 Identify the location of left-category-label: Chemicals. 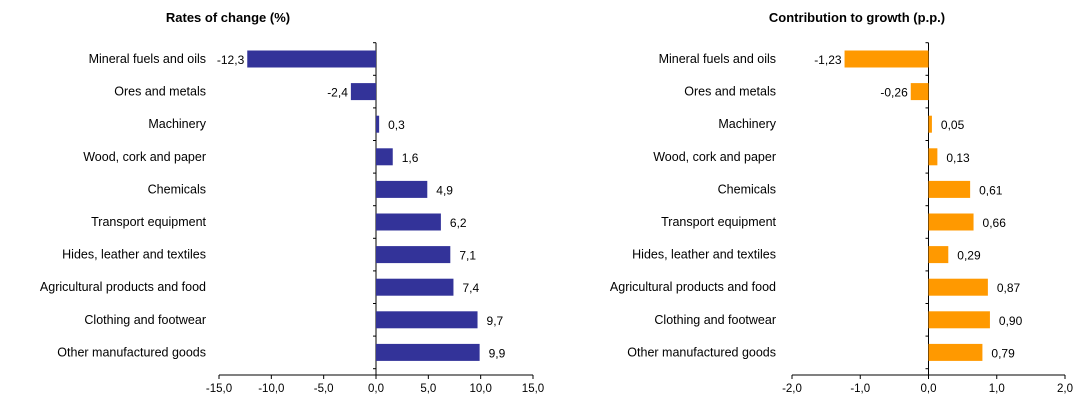
(177, 189).